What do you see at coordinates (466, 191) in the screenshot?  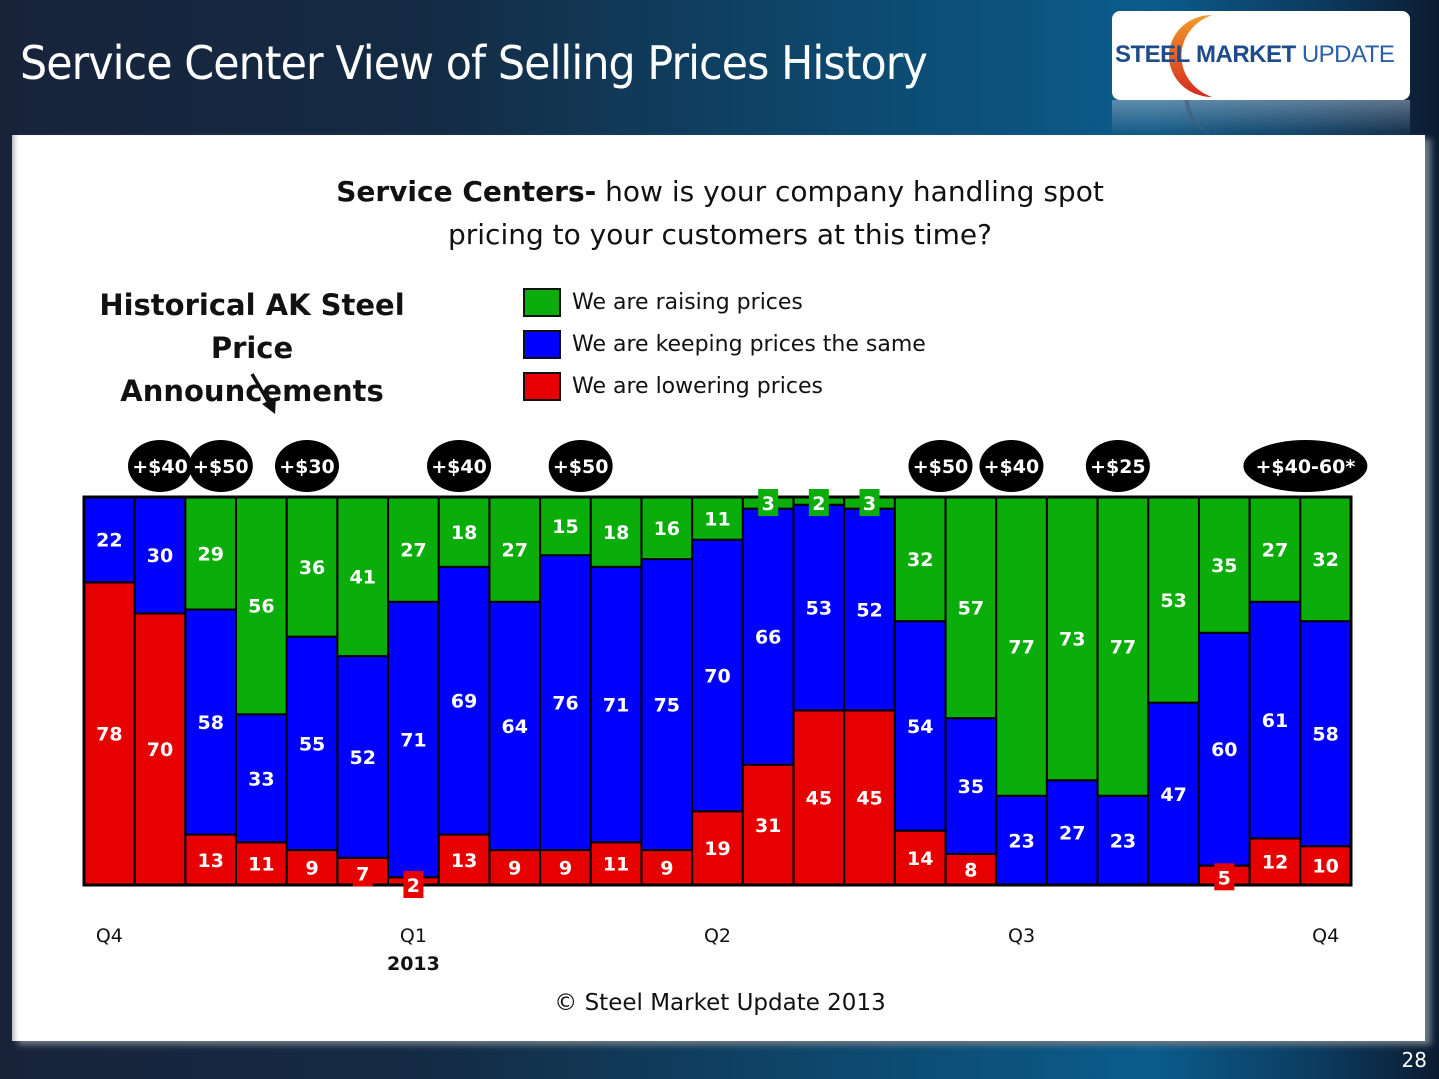 I see `question-bold: Service Centers-` at bounding box center [466, 191].